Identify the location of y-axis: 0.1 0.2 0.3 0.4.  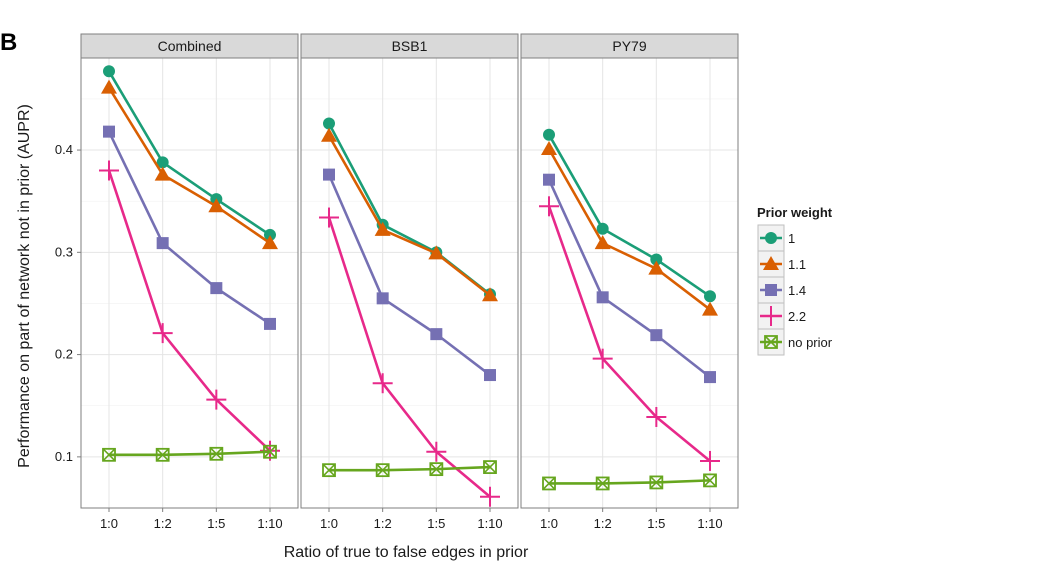
(68, 303).